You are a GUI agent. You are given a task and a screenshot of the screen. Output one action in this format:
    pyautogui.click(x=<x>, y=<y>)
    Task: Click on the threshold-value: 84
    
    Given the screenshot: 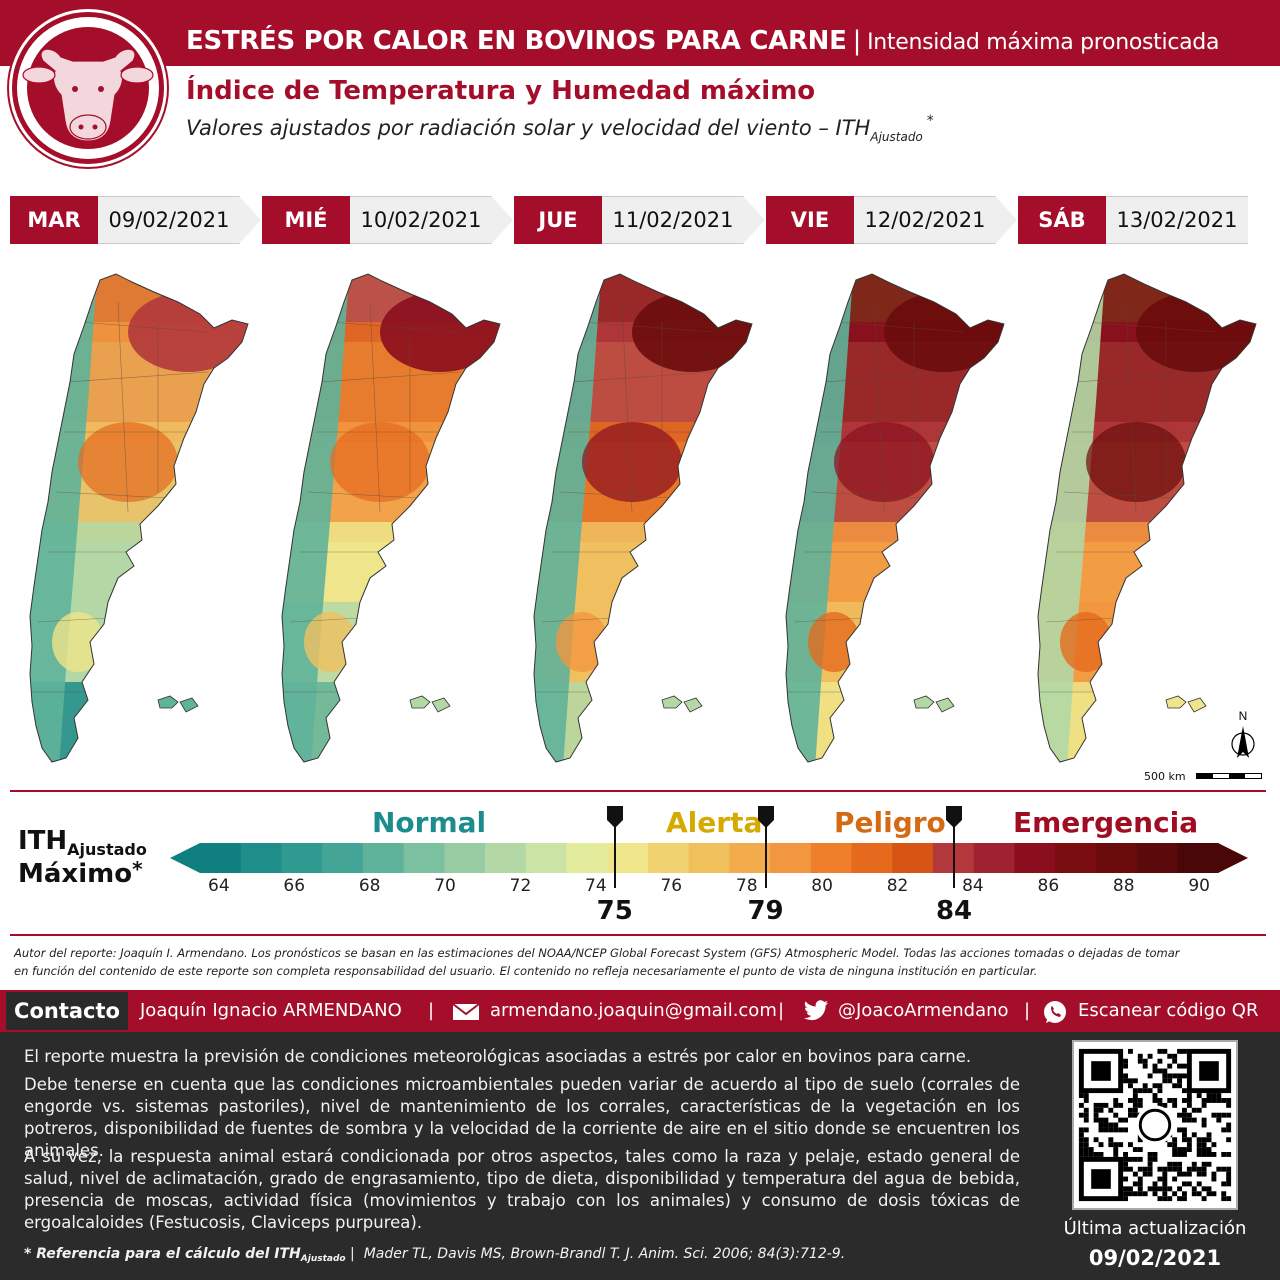 What is the action you would take?
    pyautogui.click(x=954, y=911)
    